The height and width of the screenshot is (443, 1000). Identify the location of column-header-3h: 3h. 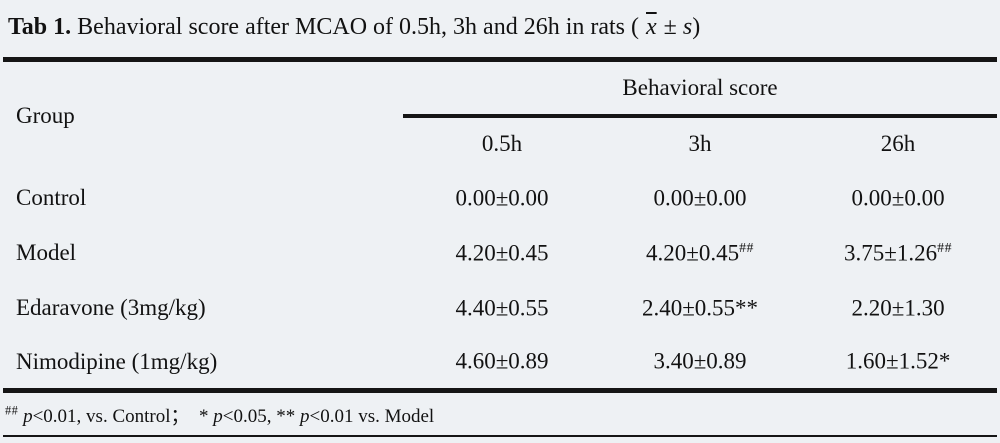
(700, 143).